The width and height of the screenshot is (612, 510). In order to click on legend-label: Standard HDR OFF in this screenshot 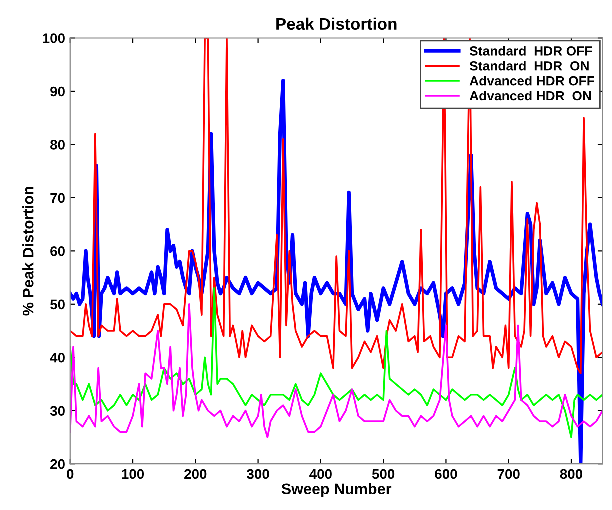, I will do `click(531, 51)`.